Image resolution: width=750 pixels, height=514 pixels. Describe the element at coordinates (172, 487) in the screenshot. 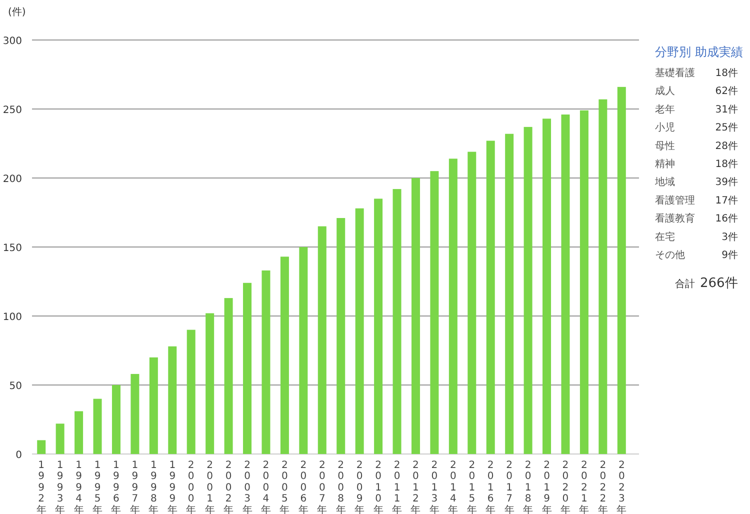

I see `x-tick-label: 1999年` at that location.